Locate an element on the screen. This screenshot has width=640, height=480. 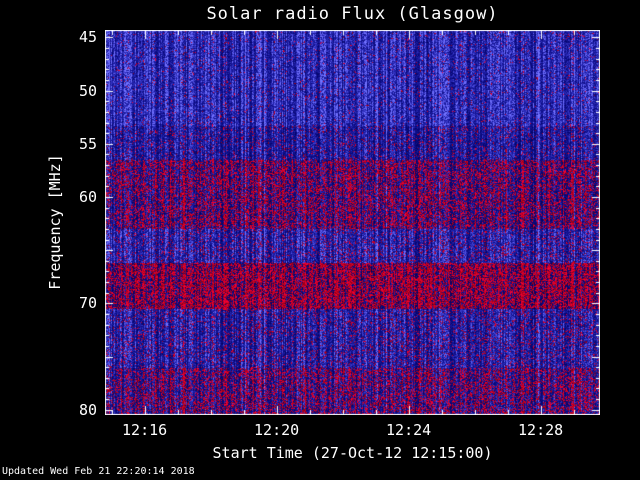
x-tick-label: 12:24 is located at coordinates (409, 430).